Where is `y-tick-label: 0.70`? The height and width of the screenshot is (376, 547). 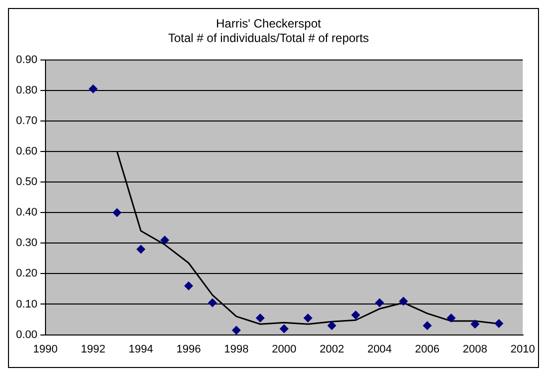
y-tick-label: 0.70 is located at coordinates (27, 120).